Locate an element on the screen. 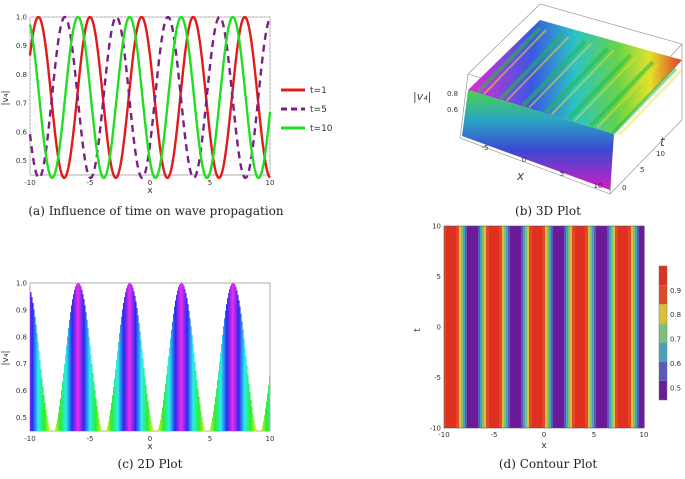 Image resolution: width=685 pixels, height=479 pixels. panel-c-y-label: |v₄| is located at coordinates (6, 358).